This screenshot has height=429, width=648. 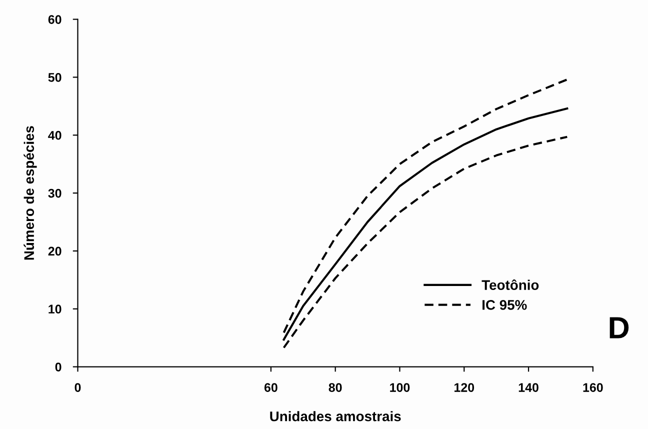 What do you see at coordinates (593, 387) in the screenshot?
I see `x-tick-label: 160` at bounding box center [593, 387].